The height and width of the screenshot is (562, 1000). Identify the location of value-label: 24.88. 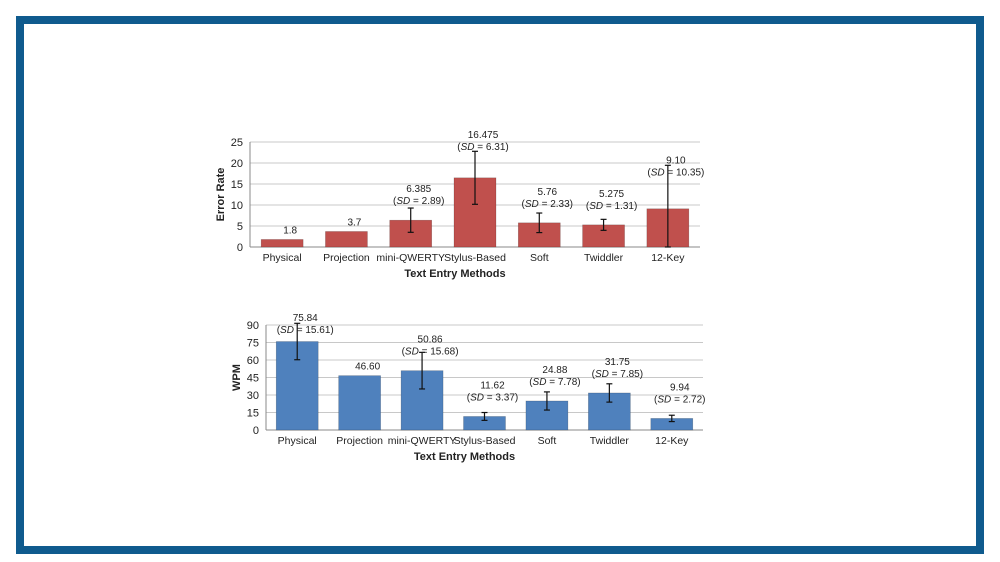
(554, 370).